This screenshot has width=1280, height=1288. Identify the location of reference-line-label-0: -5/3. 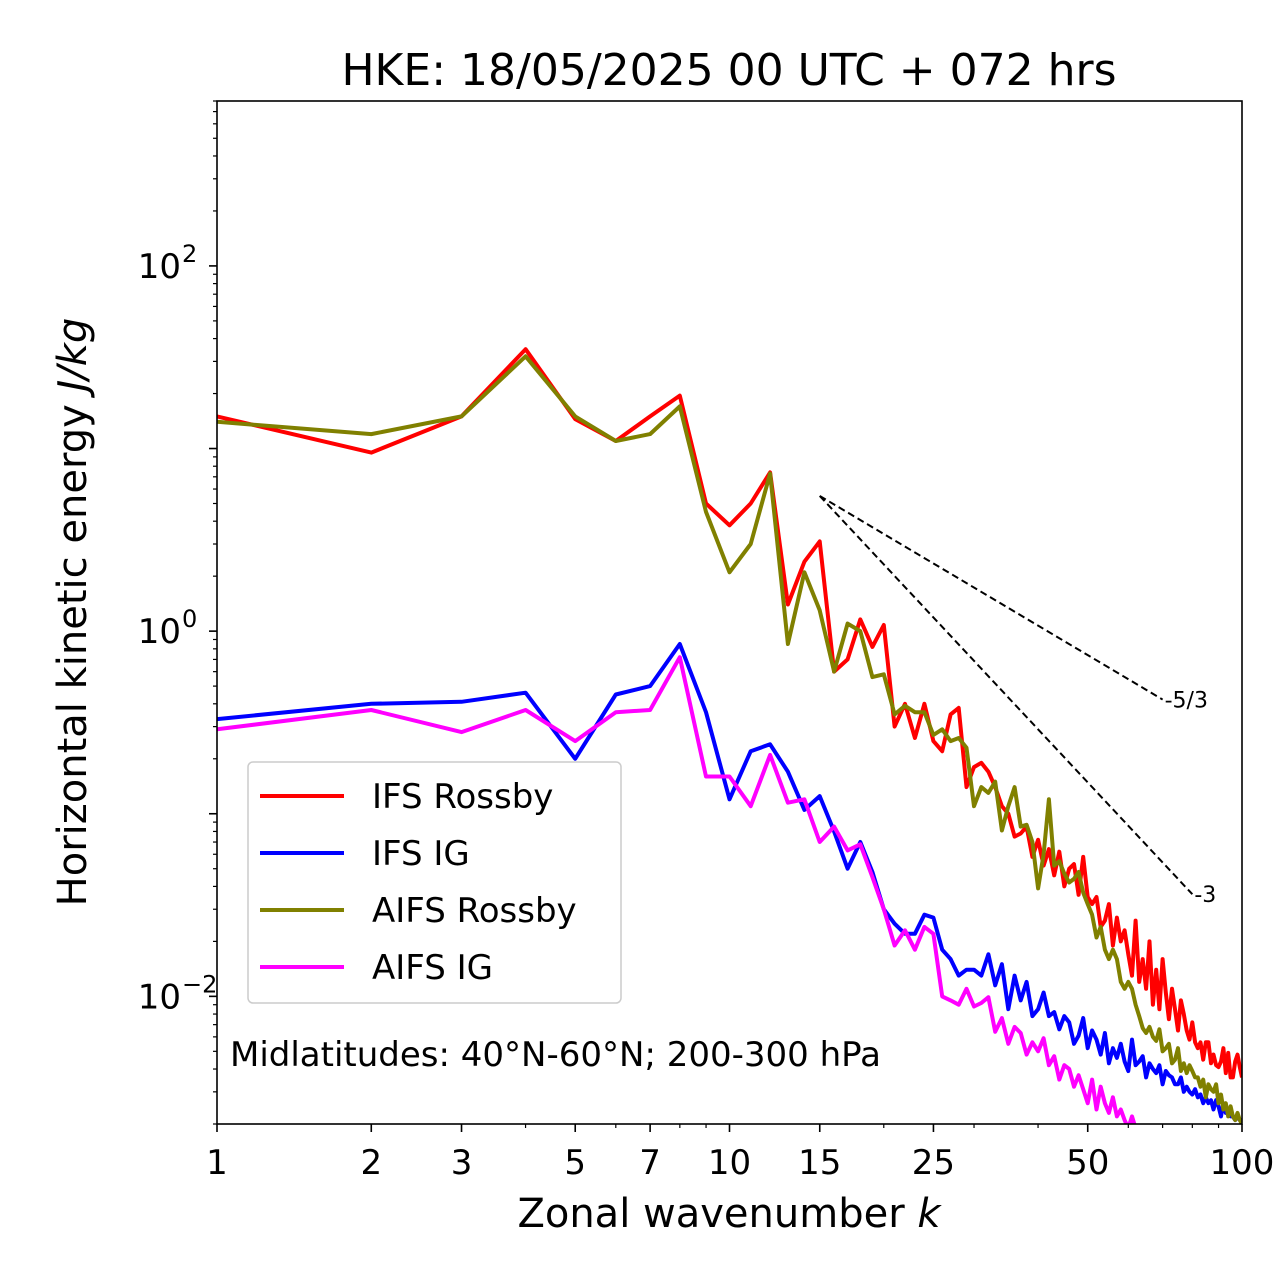
(1186, 701).